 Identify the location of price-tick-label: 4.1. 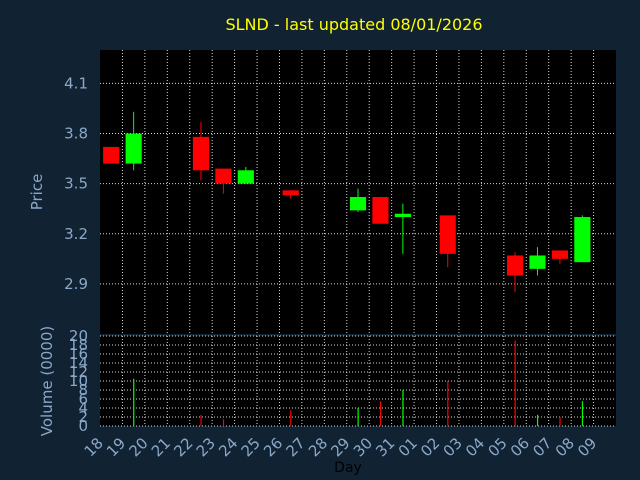
(76, 83).